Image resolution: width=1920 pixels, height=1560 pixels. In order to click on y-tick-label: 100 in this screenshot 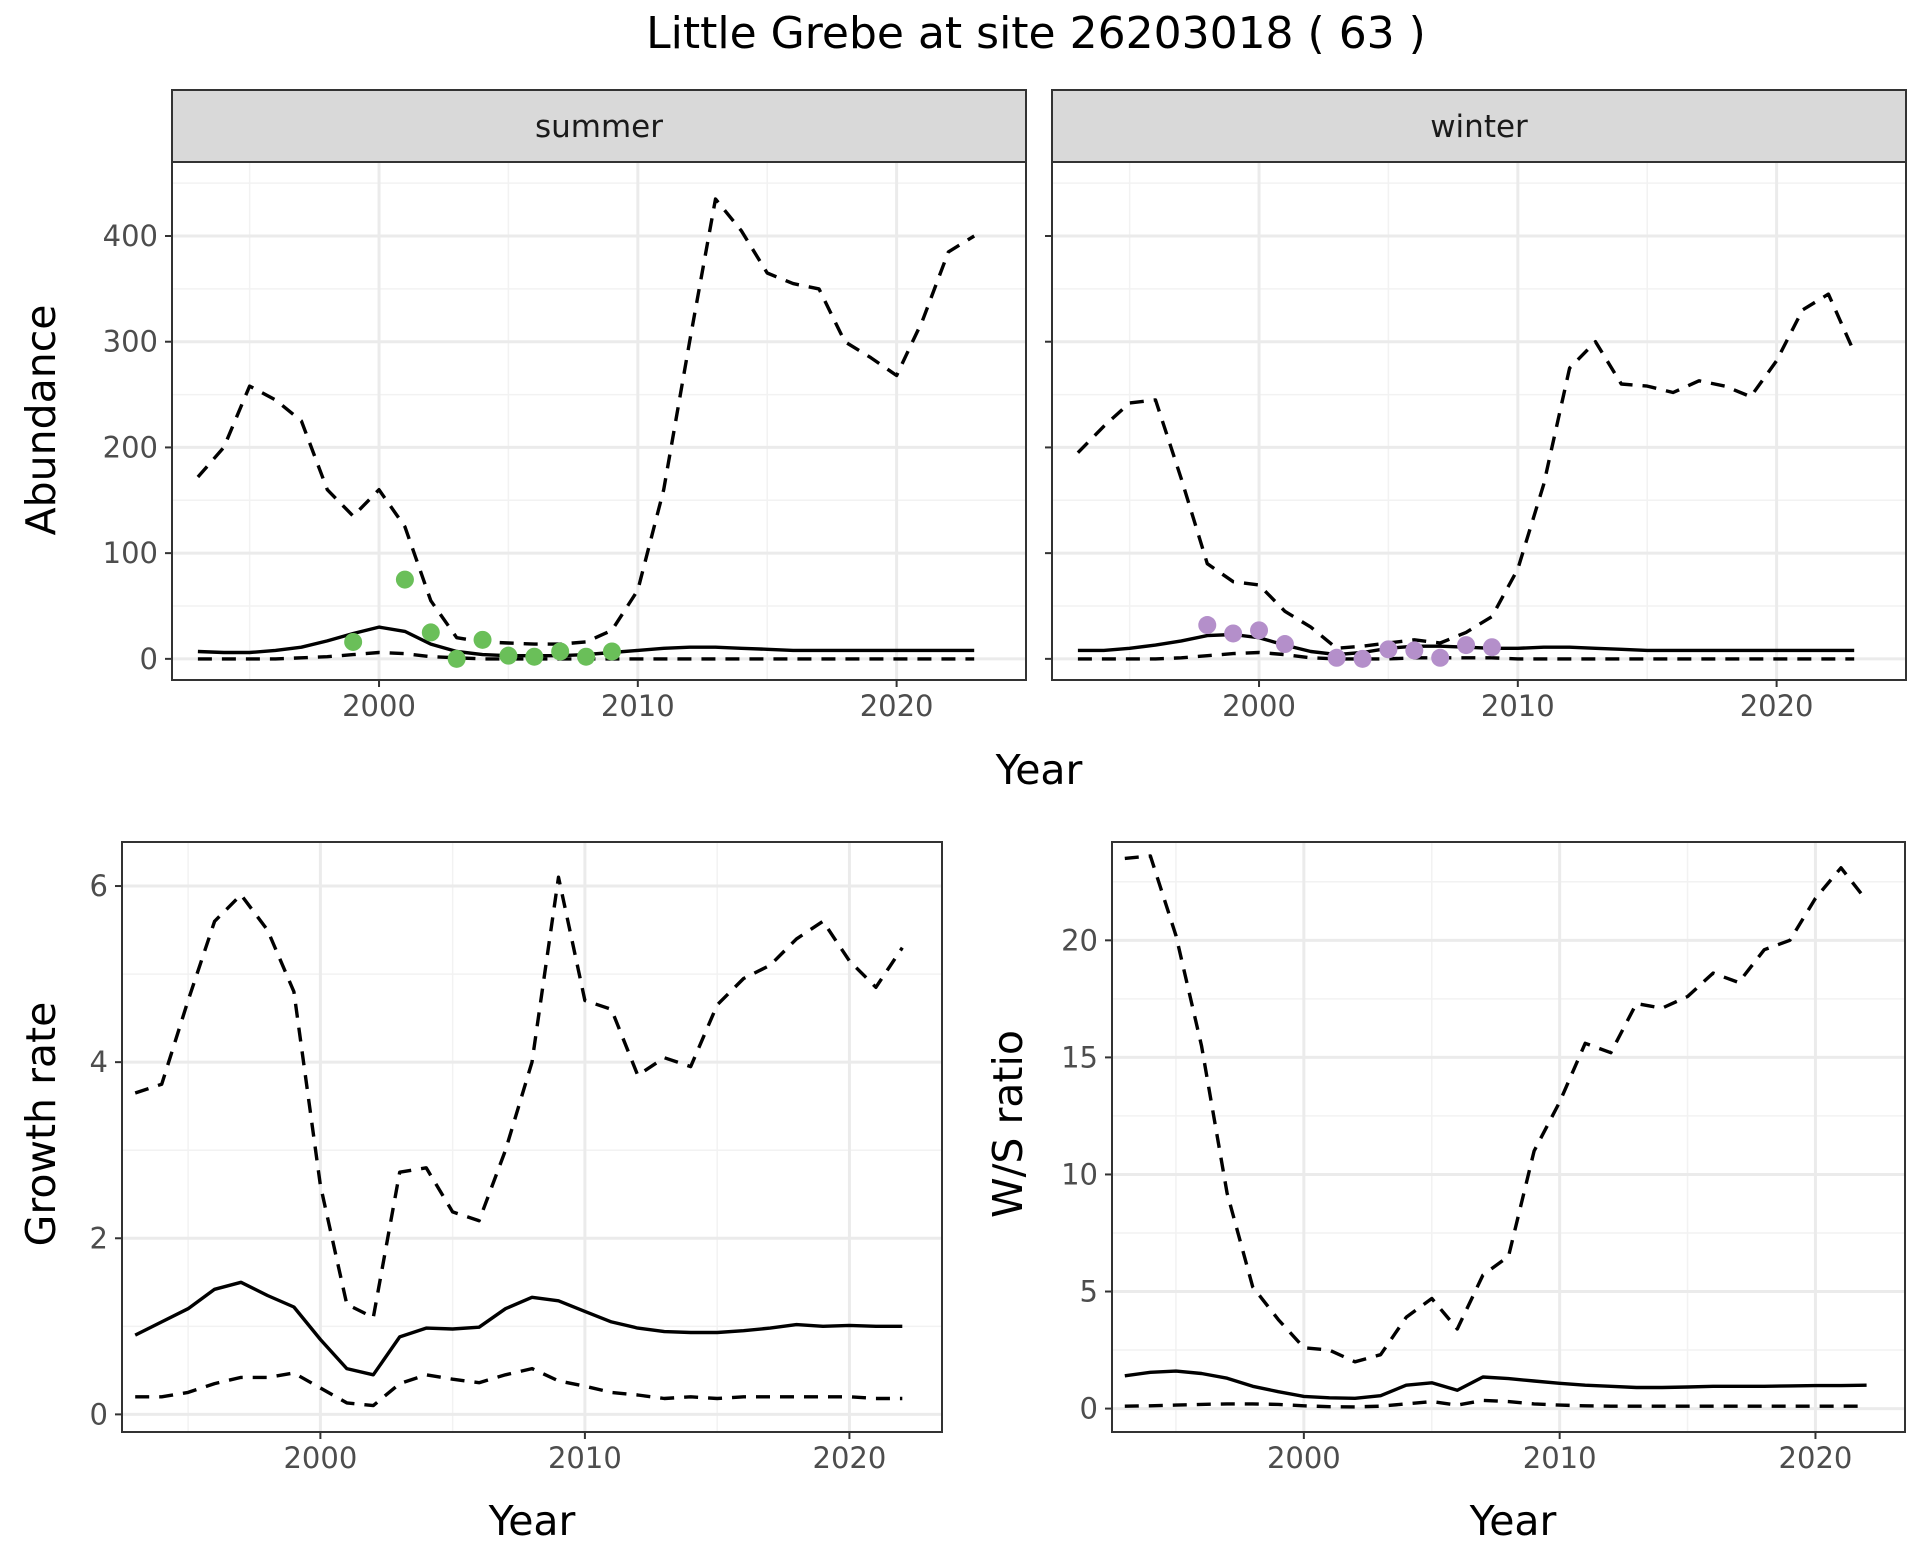, I will do `click(130, 553)`.